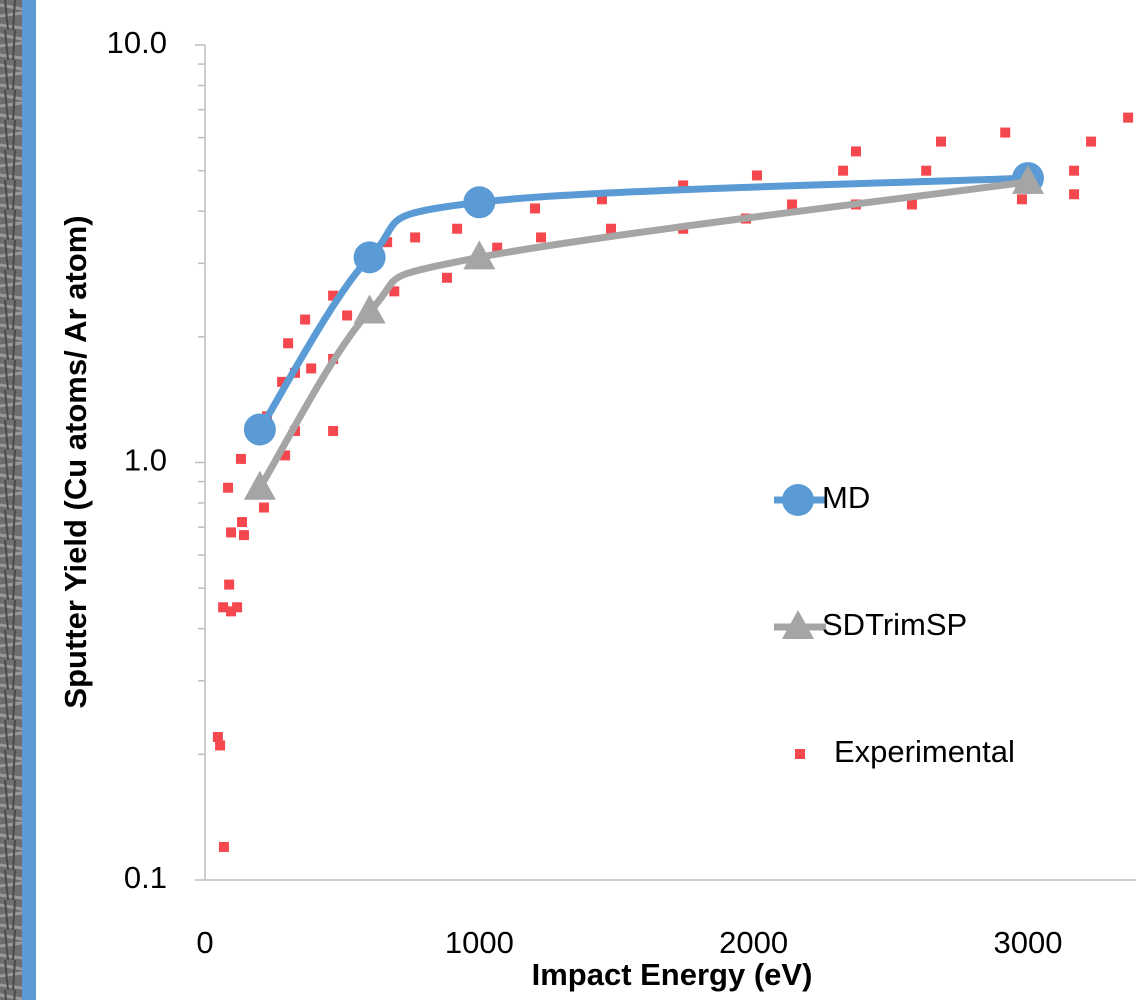 This screenshot has height=1000, width=1136. I want to click on x-tick-label: 0, so click(204, 942).